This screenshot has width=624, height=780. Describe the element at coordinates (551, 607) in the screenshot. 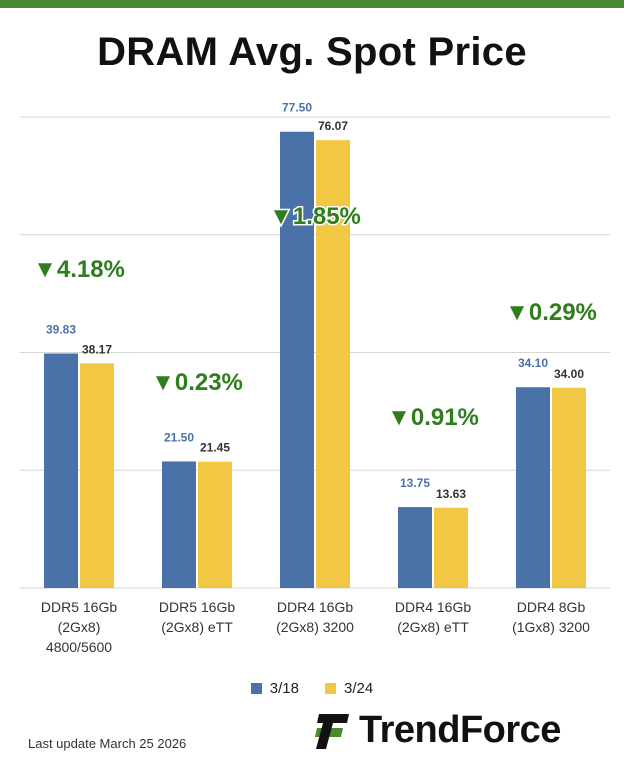

I see `category-label-5-line-1: DDR4 8Gb` at that location.